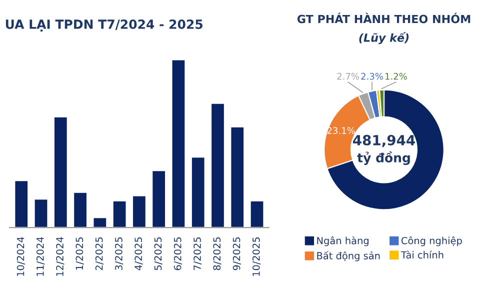 The width and height of the screenshot is (480, 288). Describe the element at coordinates (256, 256) in the screenshot. I see `x-tick-label: 10/2025` at that location.